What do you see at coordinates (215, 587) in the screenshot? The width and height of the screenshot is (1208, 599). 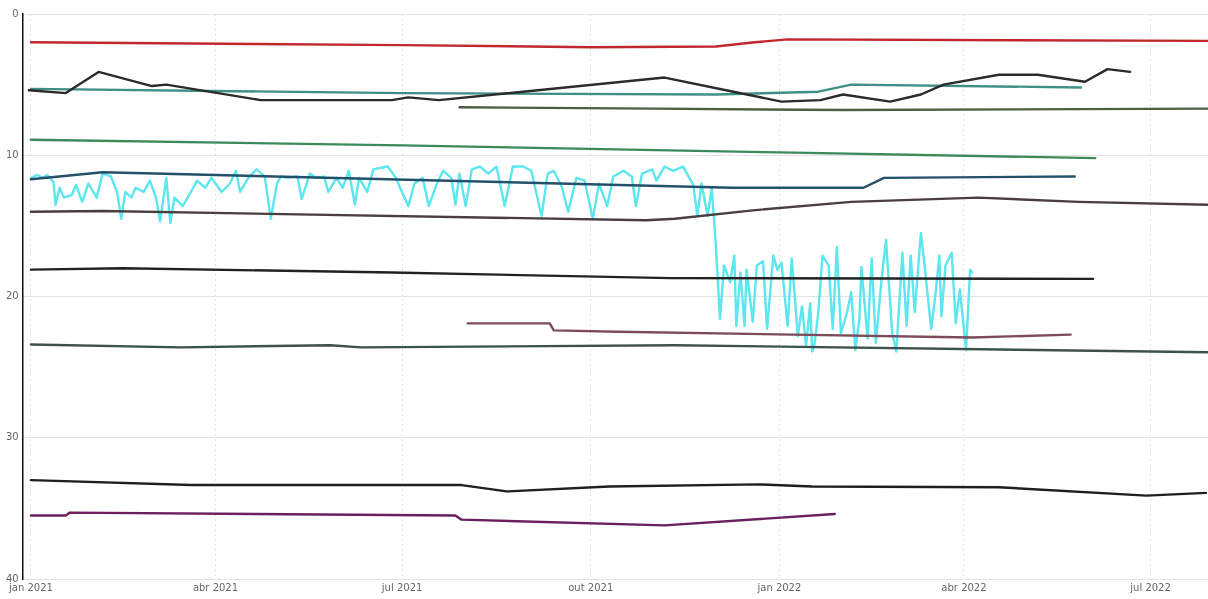 I see `x-tick-label: abr 2021` at bounding box center [215, 587].